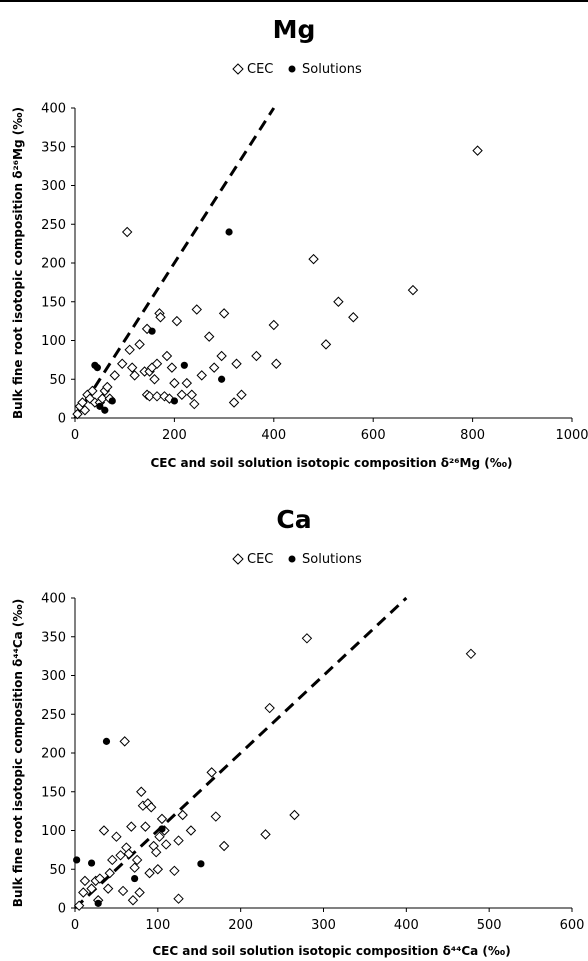 The height and width of the screenshot is (961, 588). Describe the element at coordinates (489, 925) in the screenshot. I see `x-tick-label: 500` at that location.